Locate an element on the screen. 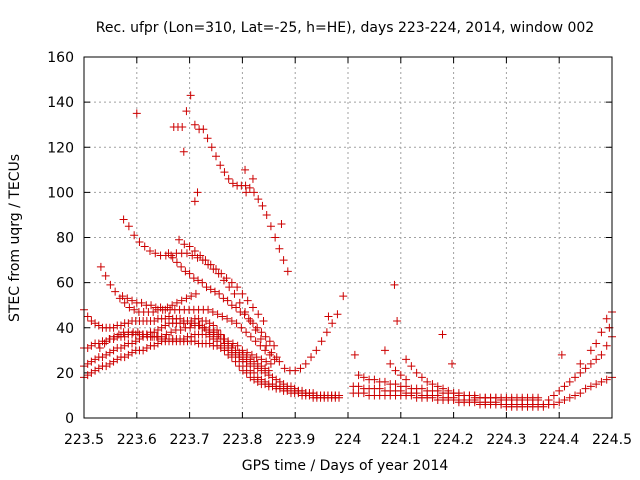 Image resolution: width=640 pixels, height=480 pixels. y-tick-label: 0 is located at coordinates (69, 419).